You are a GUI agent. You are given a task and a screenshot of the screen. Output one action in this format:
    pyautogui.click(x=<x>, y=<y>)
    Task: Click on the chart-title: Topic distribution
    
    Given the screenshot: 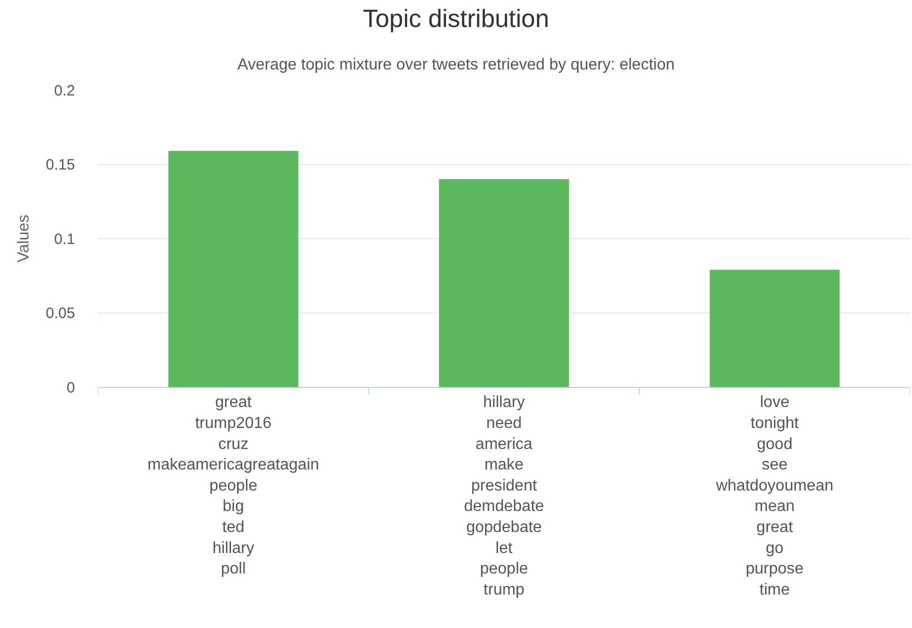 What is the action you would take?
    pyautogui.click(x=456, y=18)
    